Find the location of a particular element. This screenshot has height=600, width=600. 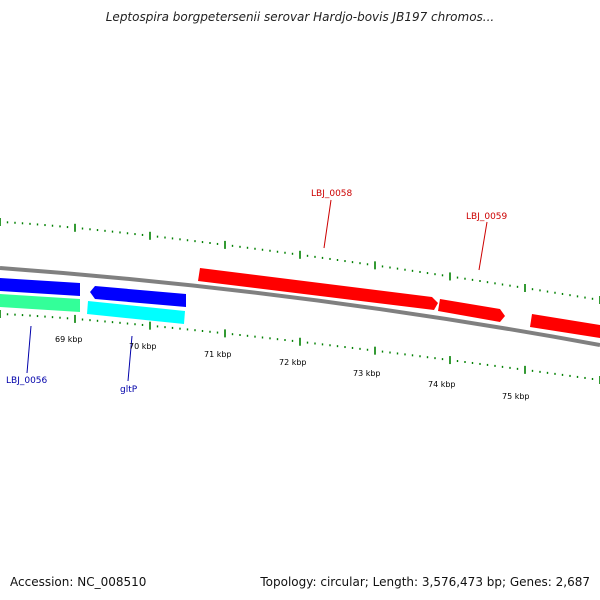

leader-gltp is located at coordinates (130, 358).